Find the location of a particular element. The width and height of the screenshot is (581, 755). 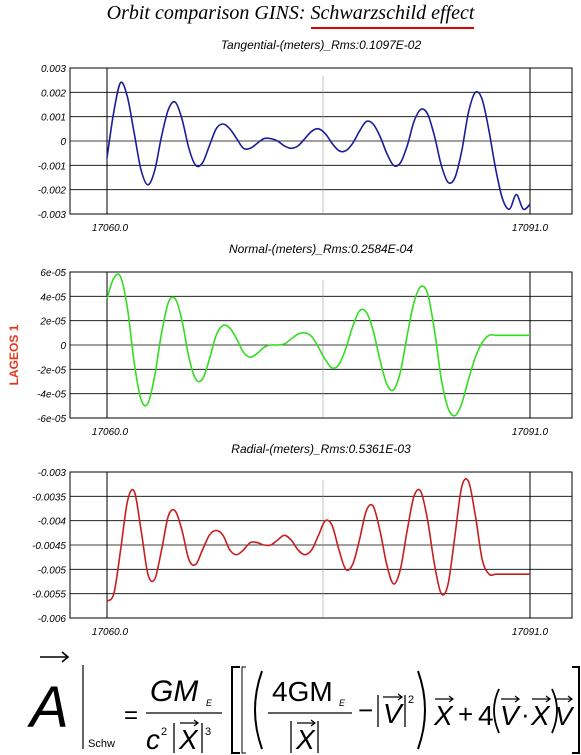

formula-V2: V is located at coordinates (510, 715).